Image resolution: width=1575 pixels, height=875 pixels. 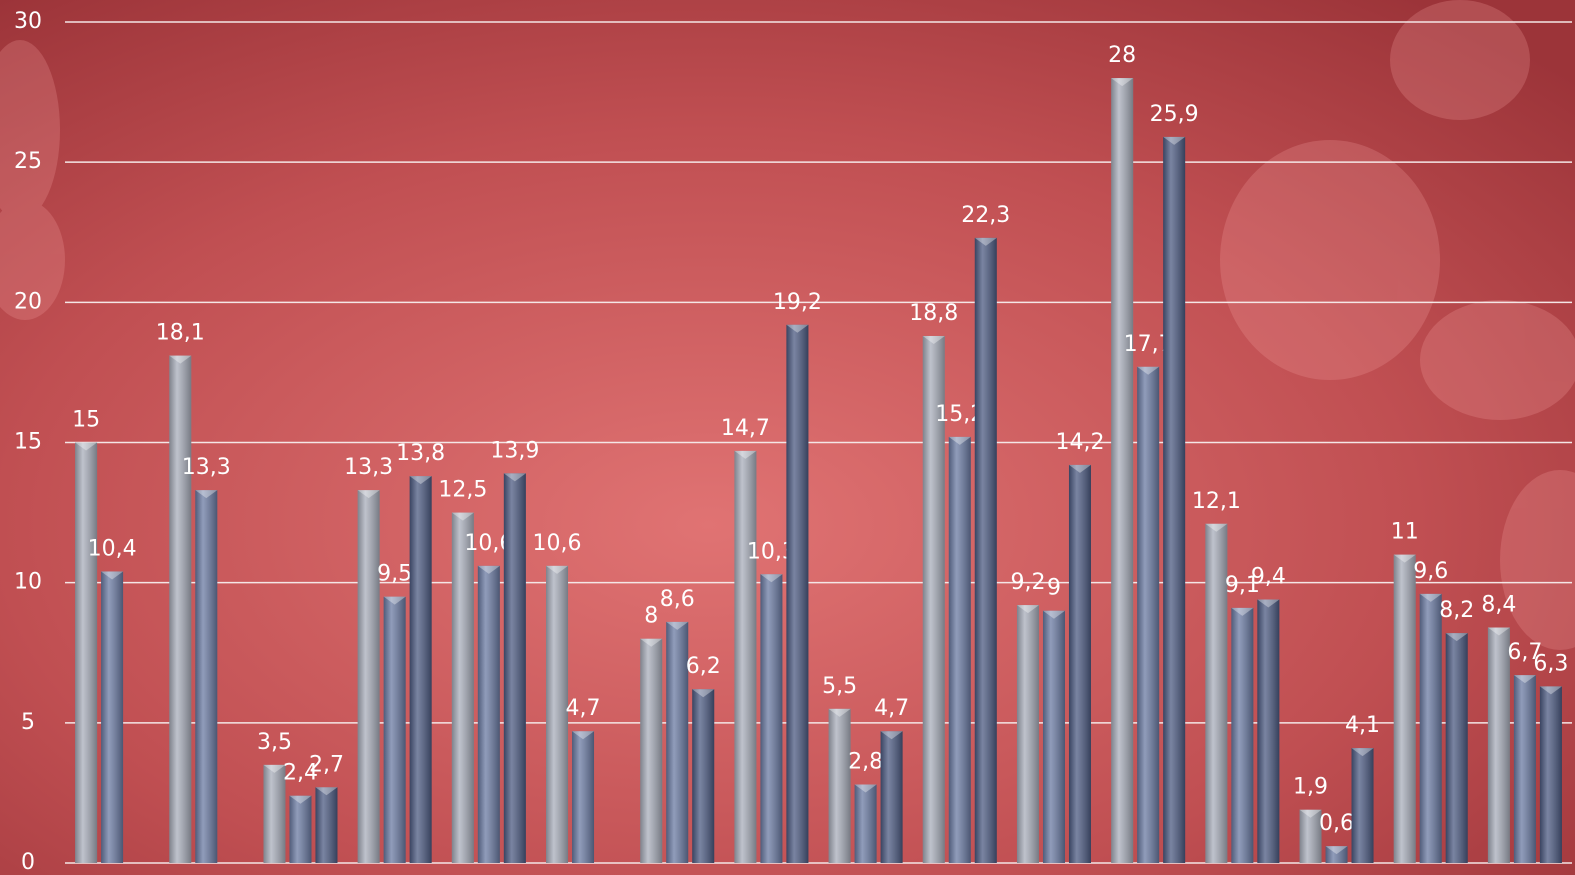 What do you see at coordinates (1054, 588) in the screenshot?
I see `data-label: 9` at bounding box center [1054, 588].